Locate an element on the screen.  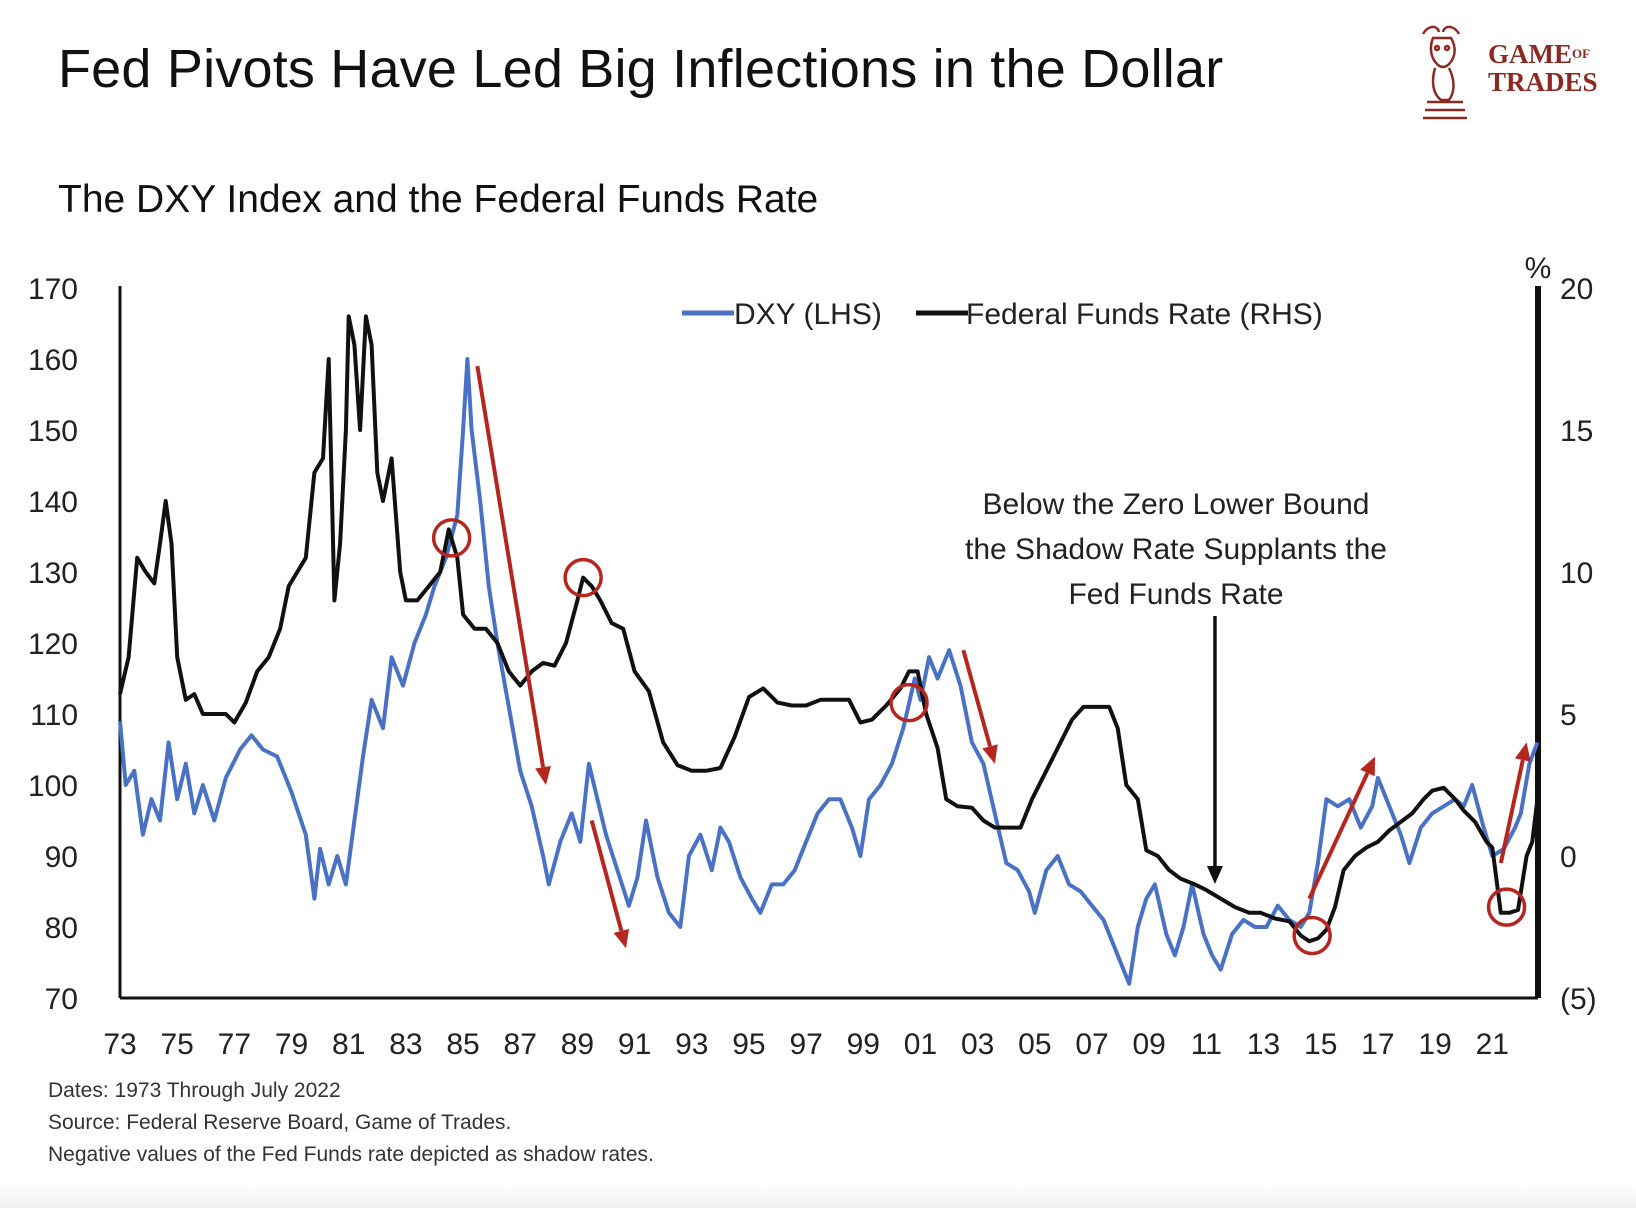
annotation-text-line: Fed Funds Rate is located at coordinates (1175, 594).